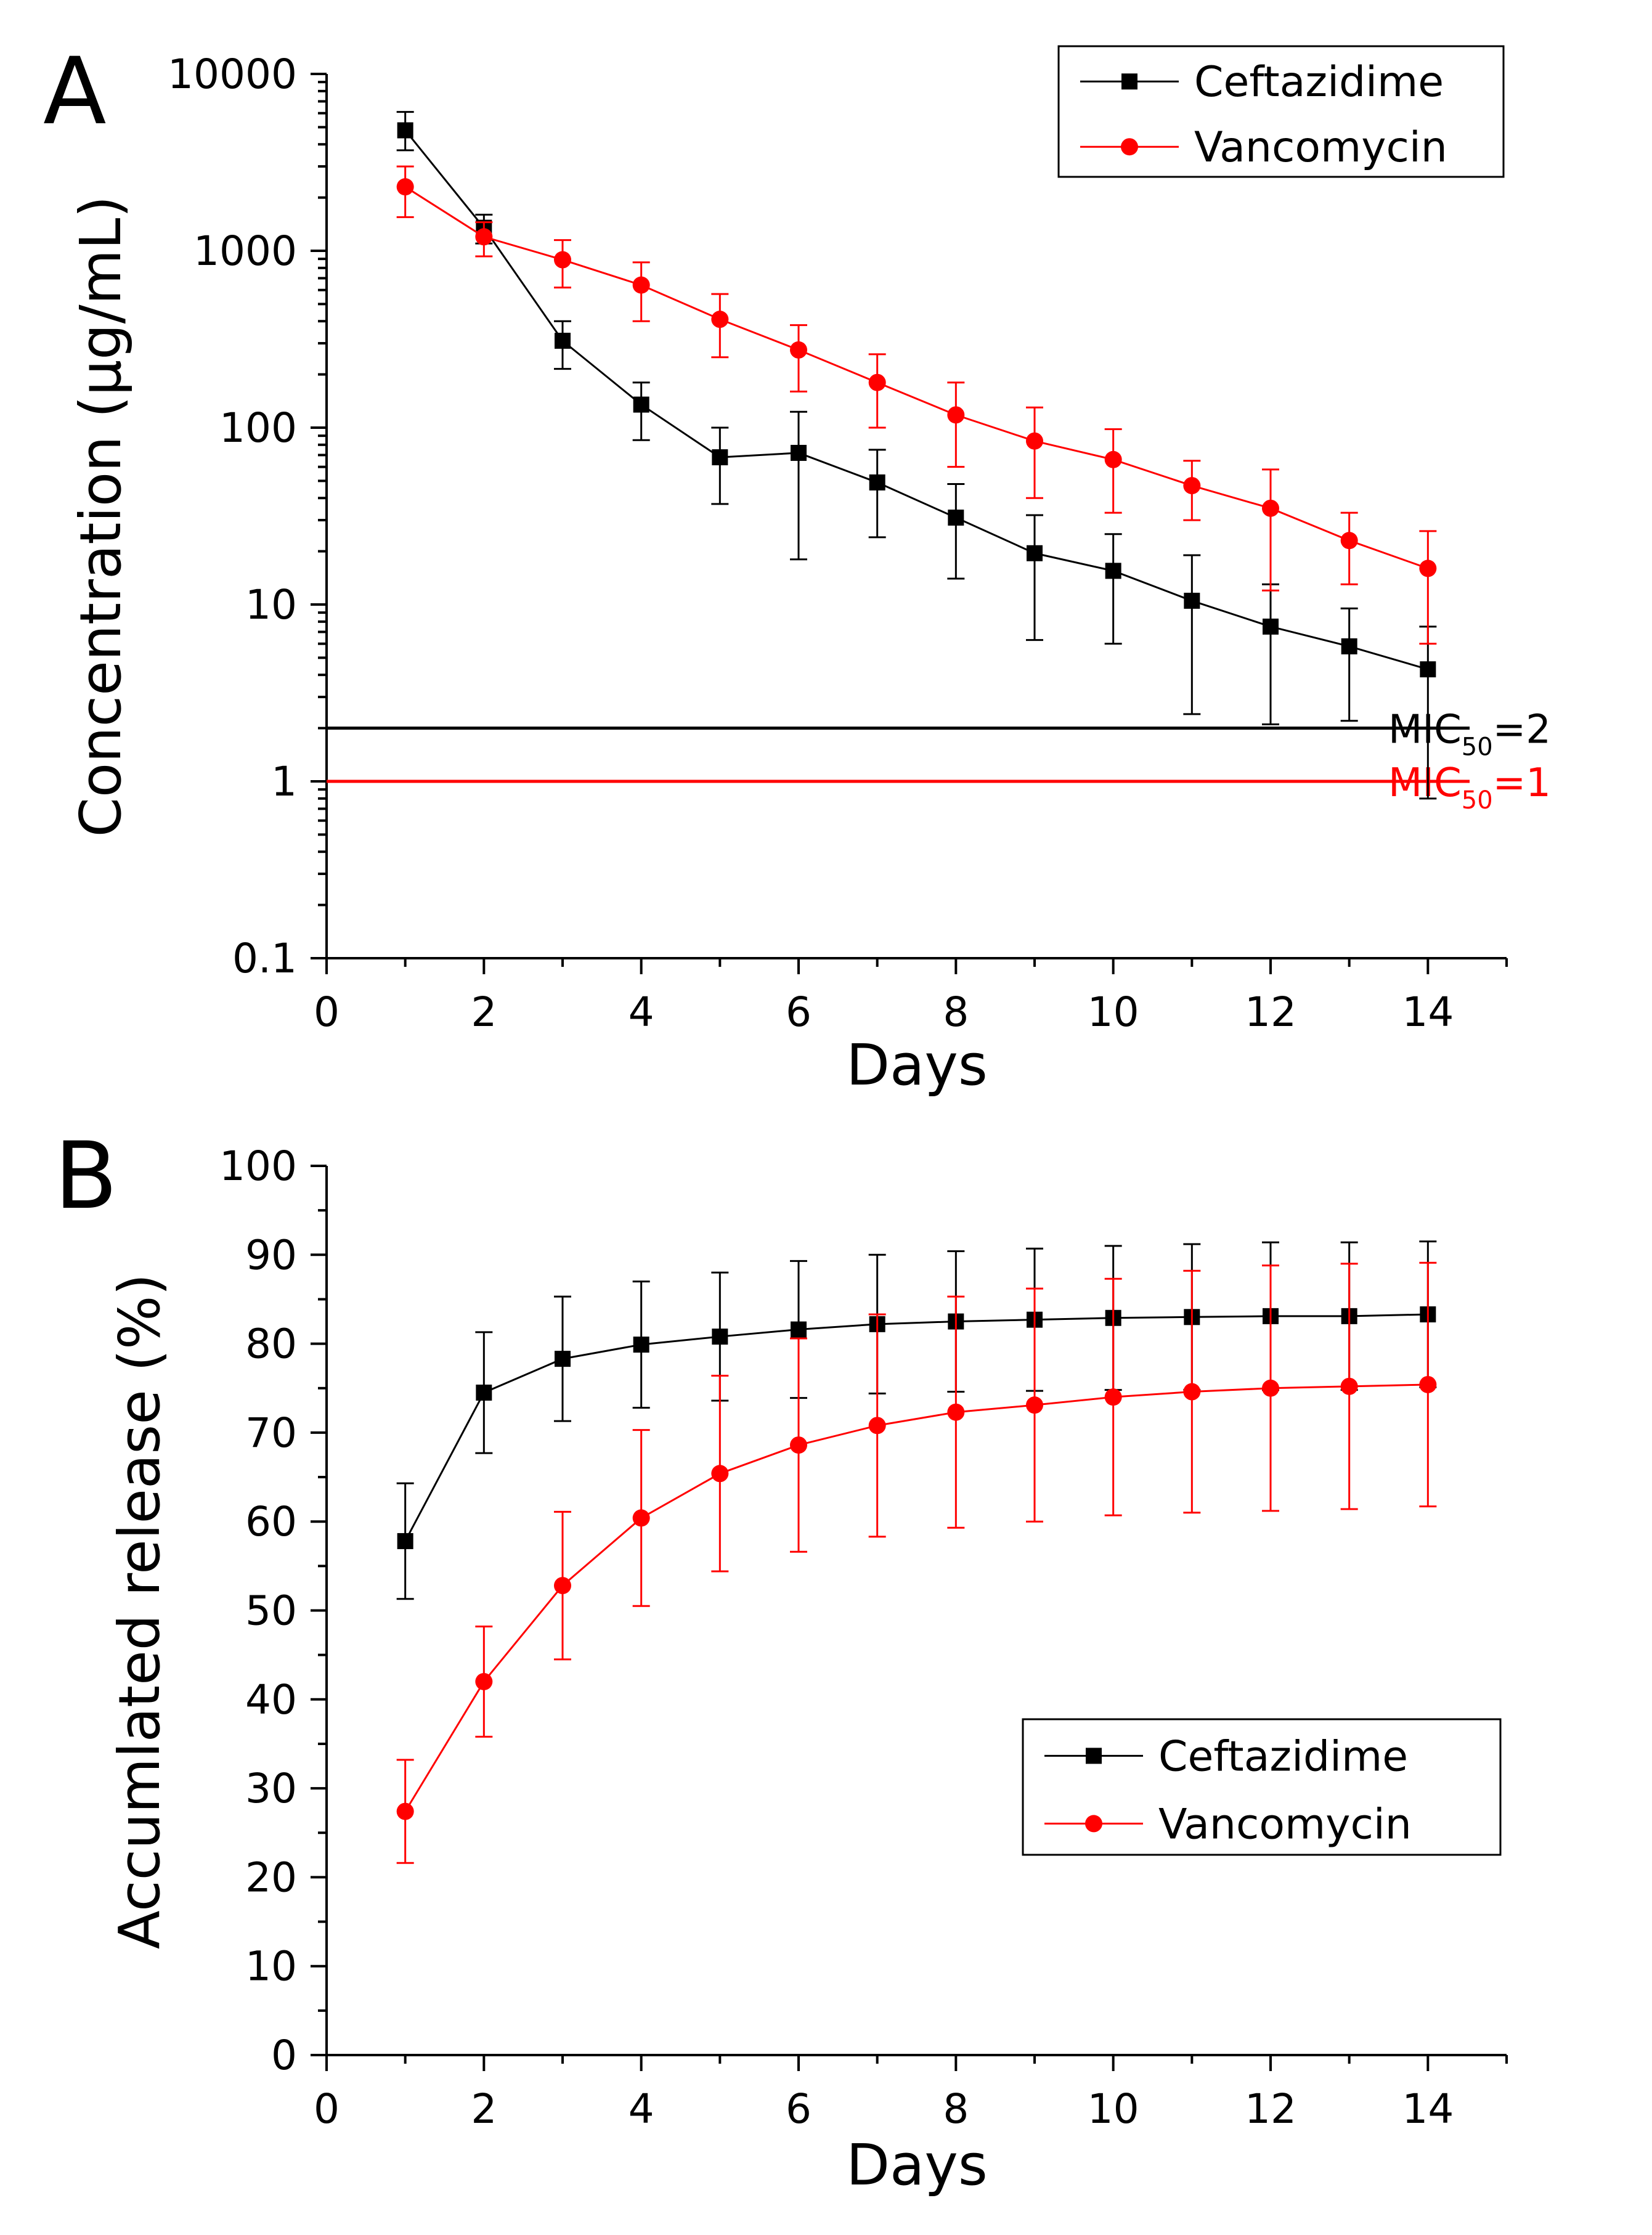 The height and width of the screenshot is (2235, 1652). Describe the element at coordinates (271, 1521) in the screenshot. I see `y-tick-label: 60` at that location.